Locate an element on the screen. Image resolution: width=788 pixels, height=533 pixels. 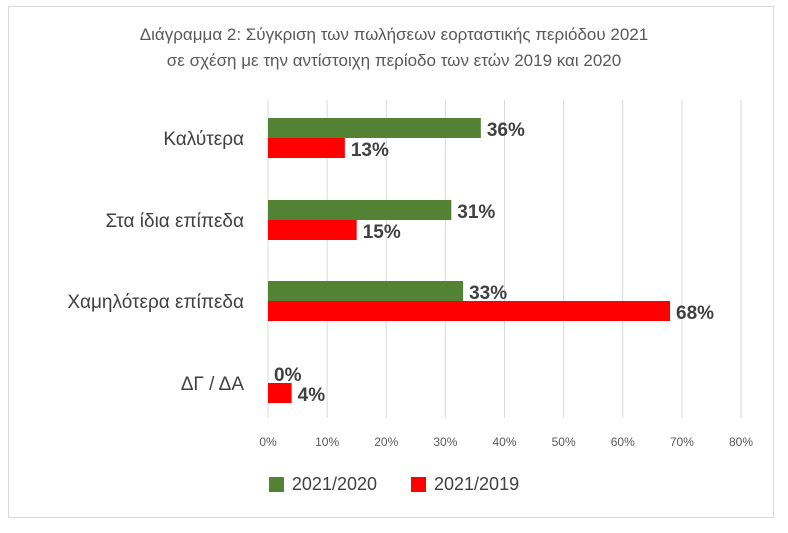
data-label: 0% is located at coordinates (288, 375).